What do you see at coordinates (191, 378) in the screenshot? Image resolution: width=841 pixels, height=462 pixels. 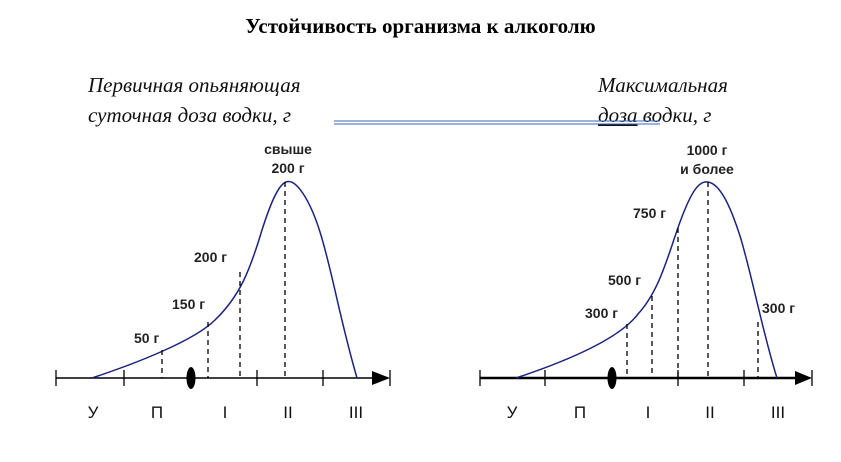 I see `left-threshold-marker` at bounding box center [191, 378].